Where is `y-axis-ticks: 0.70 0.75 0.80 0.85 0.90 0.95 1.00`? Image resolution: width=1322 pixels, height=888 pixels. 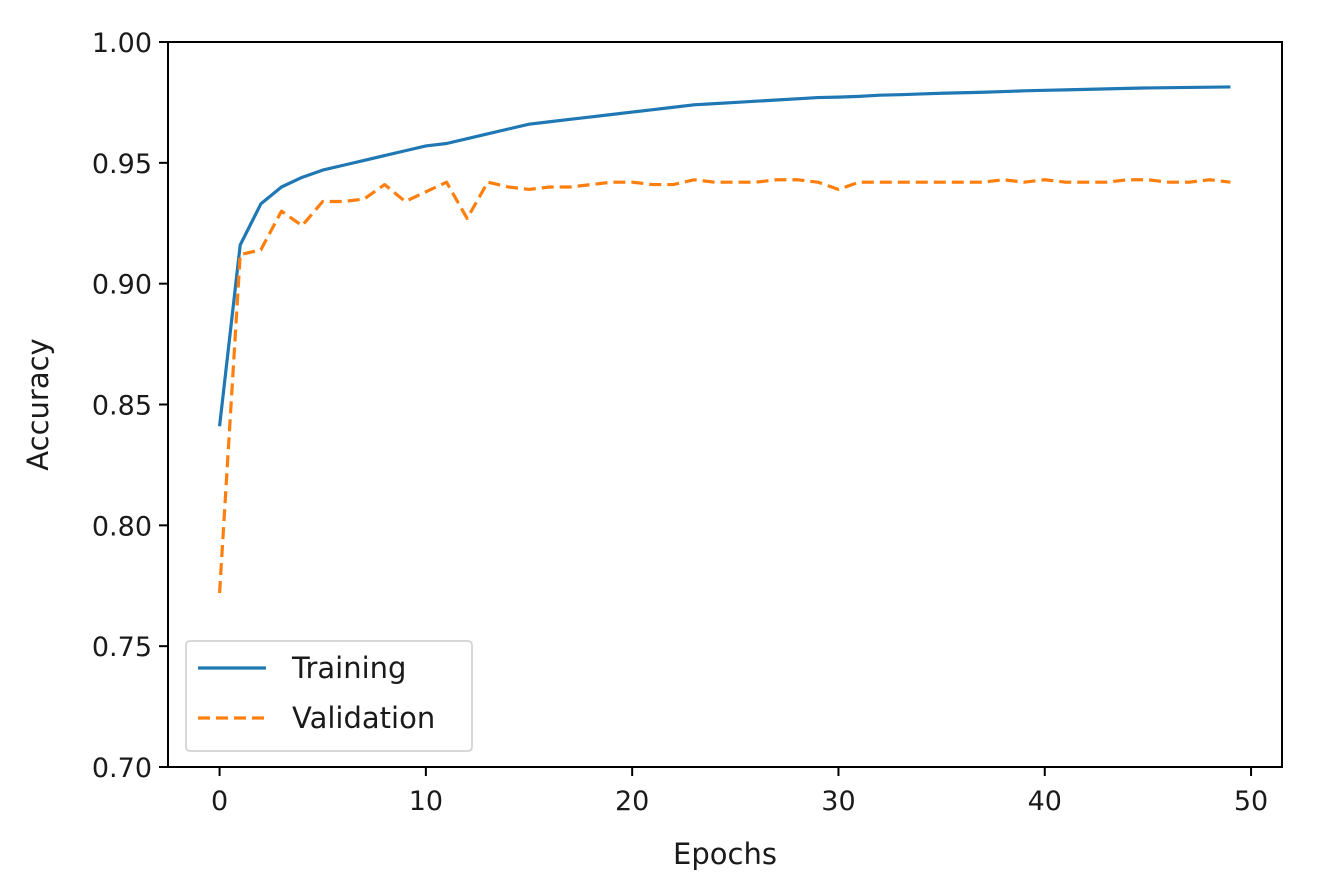 y-axis-ticks: 0.70 0.75 0.80 0.85 0.90 0.95 1.00 is located at coordinates (130, 406).